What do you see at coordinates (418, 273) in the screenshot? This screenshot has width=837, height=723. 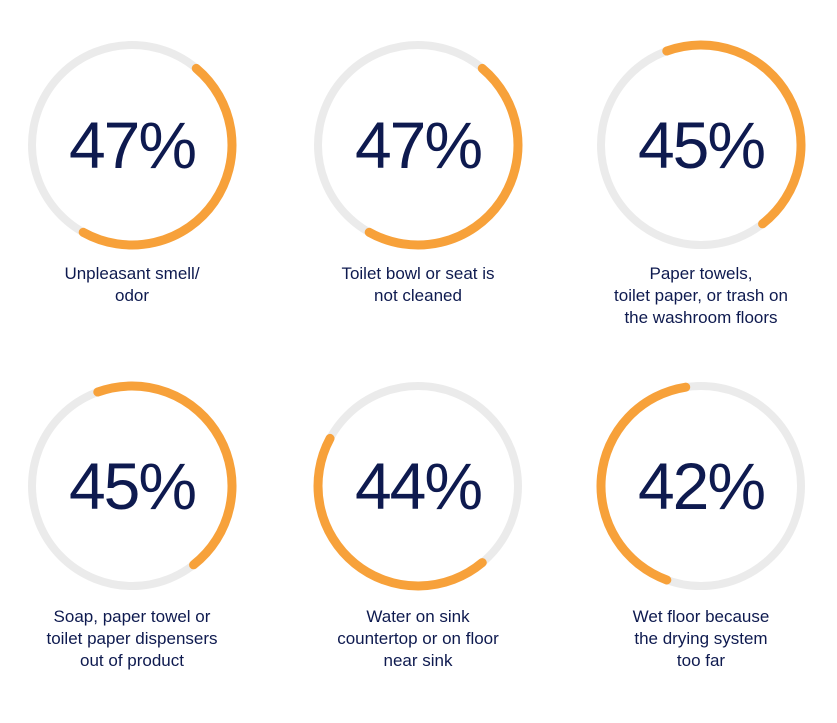 I see `category-label-line: Toilet bowl or seat is` at bounding box center [418, 273].